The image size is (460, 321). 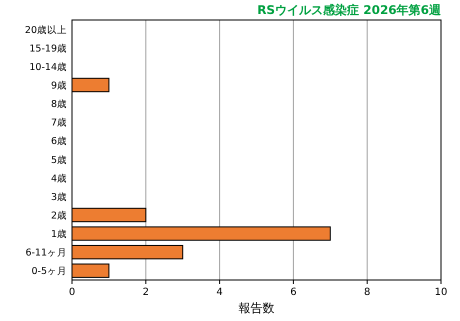 I want to click on y-tick-label: 9歳, so click(x=58, y=86).